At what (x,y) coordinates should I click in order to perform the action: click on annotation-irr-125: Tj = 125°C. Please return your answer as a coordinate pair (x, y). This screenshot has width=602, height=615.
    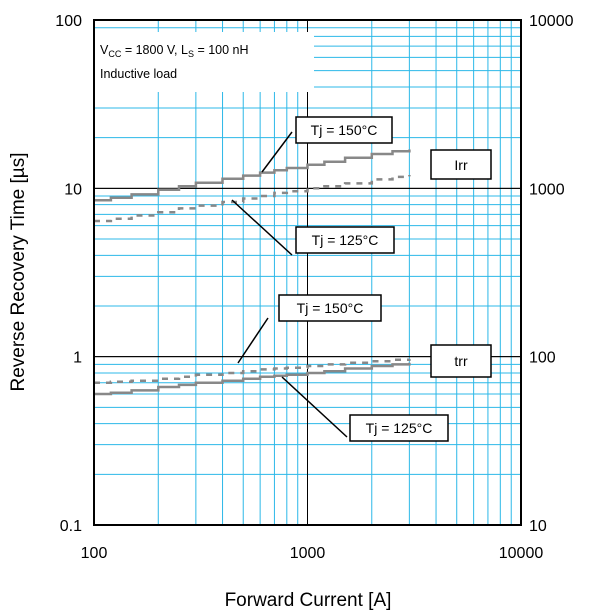
    Looking at the image, I should click on (345, 240).